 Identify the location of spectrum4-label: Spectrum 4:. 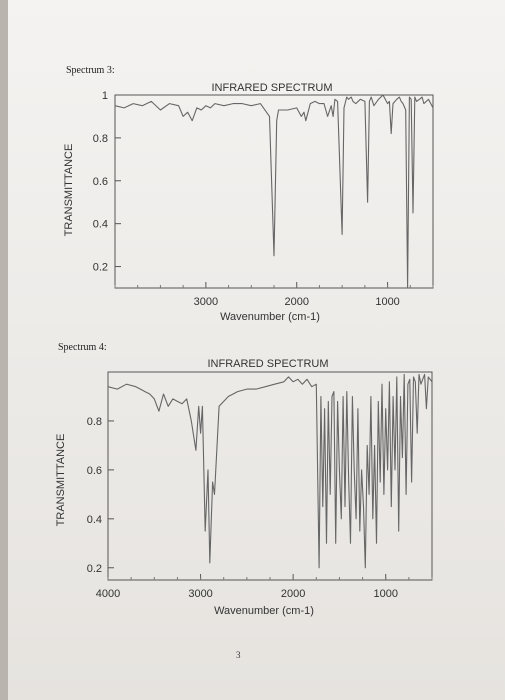
(82, 347).